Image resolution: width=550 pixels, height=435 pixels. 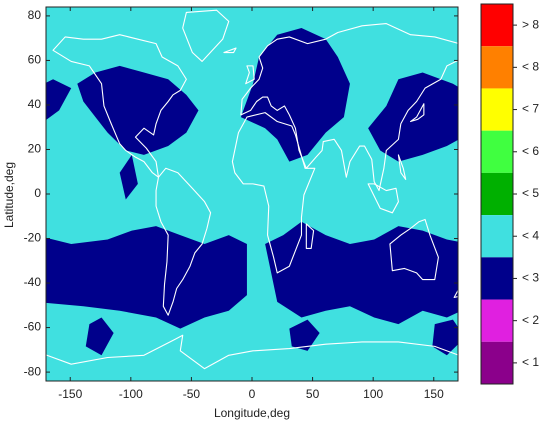 I want to click on y-tick-label: 0, so click(x=37, y=193).